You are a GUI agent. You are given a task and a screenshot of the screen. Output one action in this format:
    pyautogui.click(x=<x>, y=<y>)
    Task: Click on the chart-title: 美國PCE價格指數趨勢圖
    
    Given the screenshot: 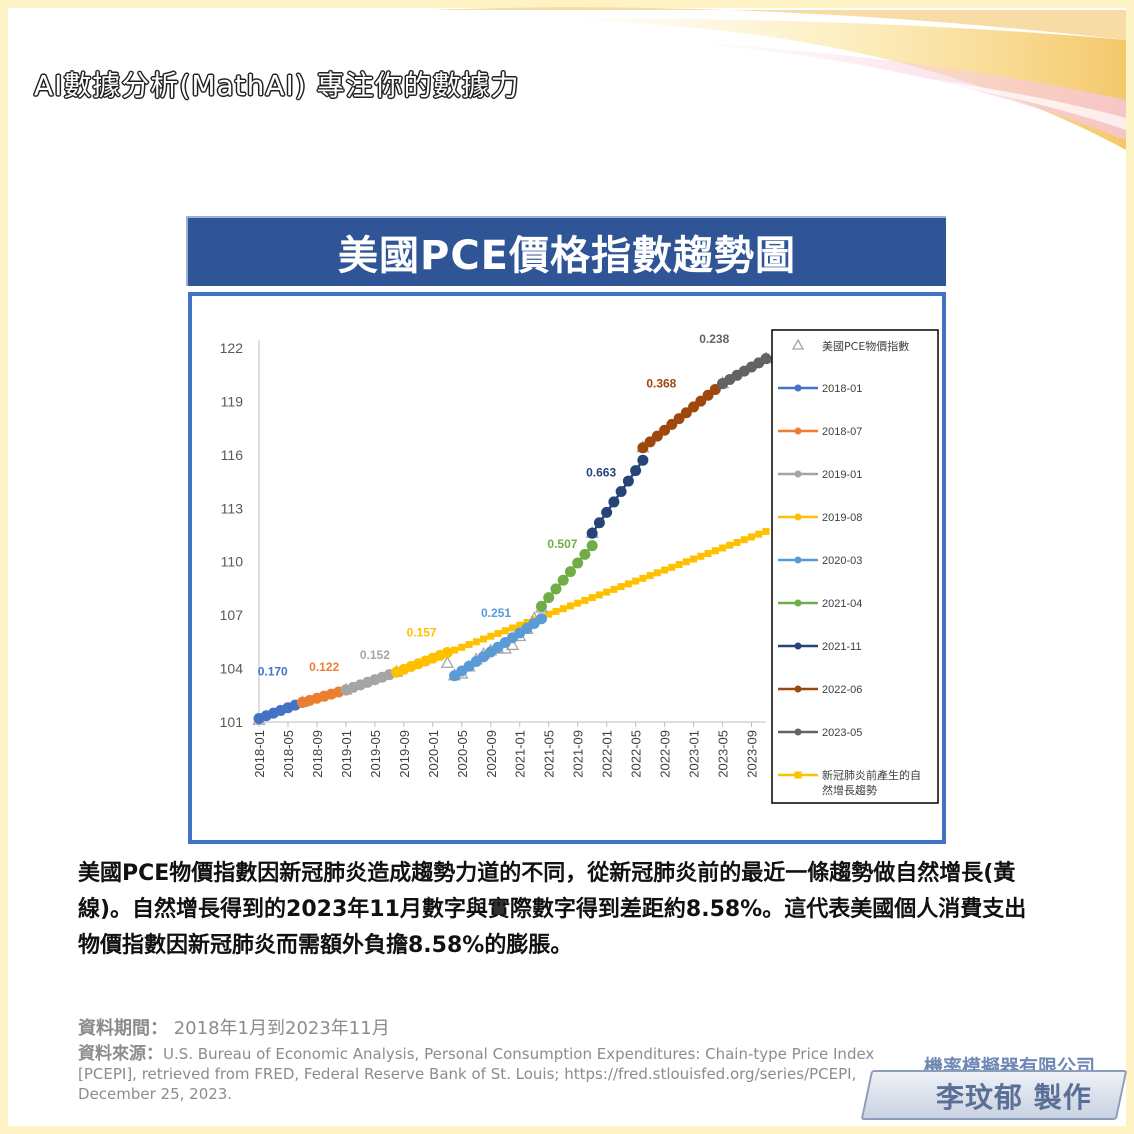 What is the action you would take?
    pyautogui.click(x=567, y=256)
    